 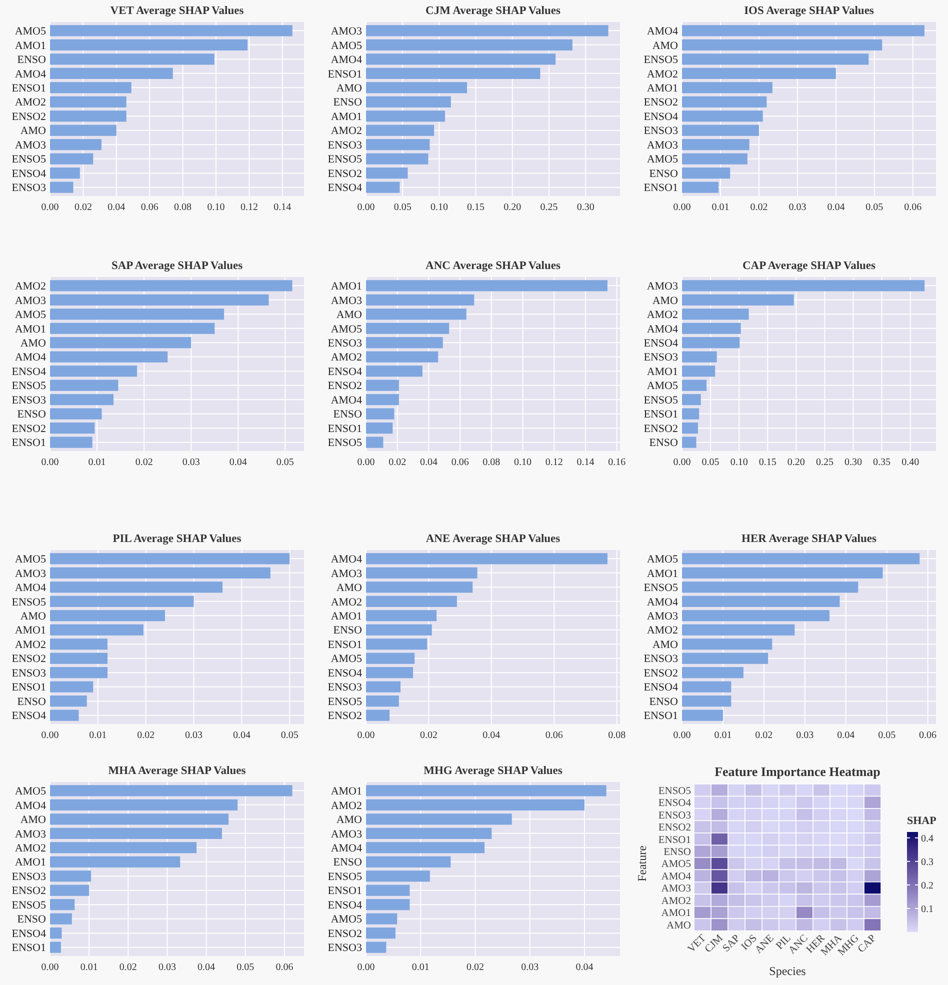 What do you see at coordinates (144, 462) in the screenshot?
I see `x-tick-label: 0.02` at bounding box center [144, 462].